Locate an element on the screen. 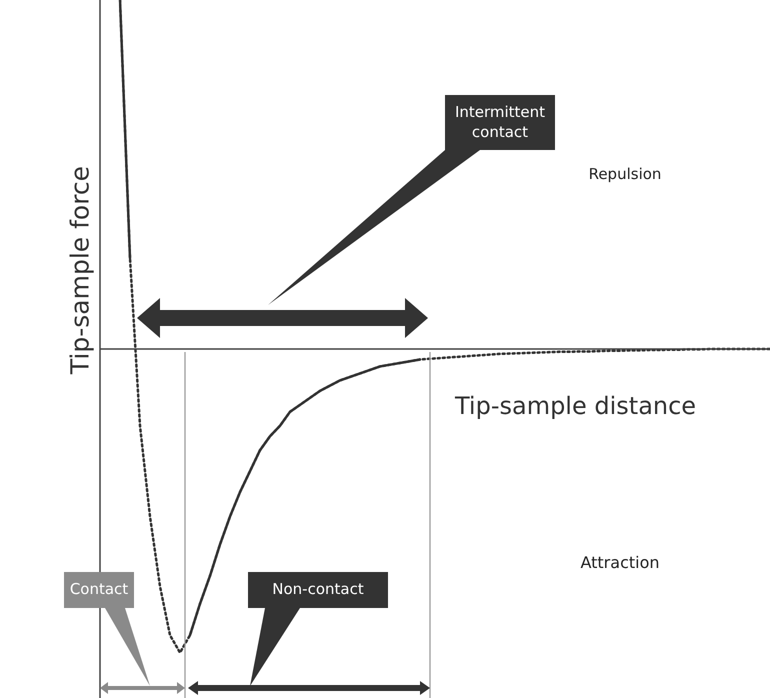 This screenshot has width=770, height=698. annotation: Non-contact is located at coordinates (318, 590).